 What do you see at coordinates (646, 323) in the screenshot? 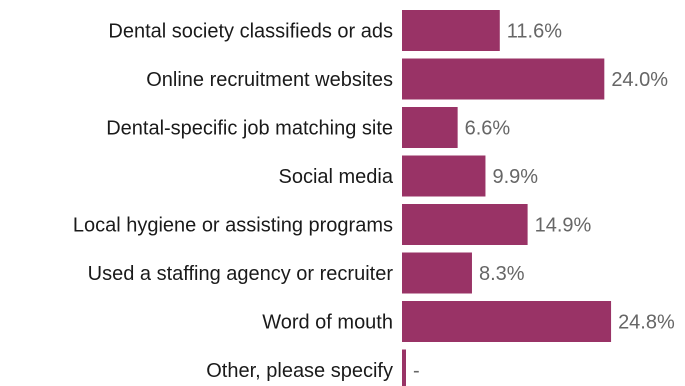
I see `value-label: 24.8%` at bounding box center [646, 323].